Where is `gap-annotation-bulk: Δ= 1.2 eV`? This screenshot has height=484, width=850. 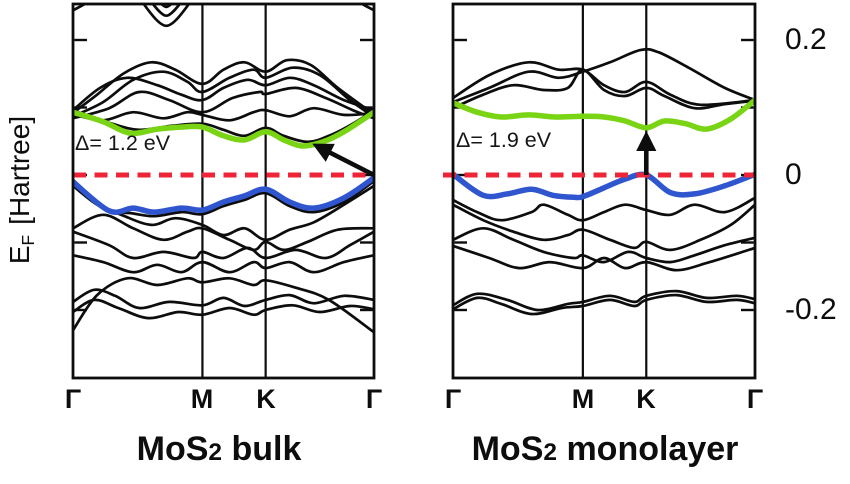 gap-annotation-bulk: Δ= 1.2 eV is located at coordinates (123, 143).